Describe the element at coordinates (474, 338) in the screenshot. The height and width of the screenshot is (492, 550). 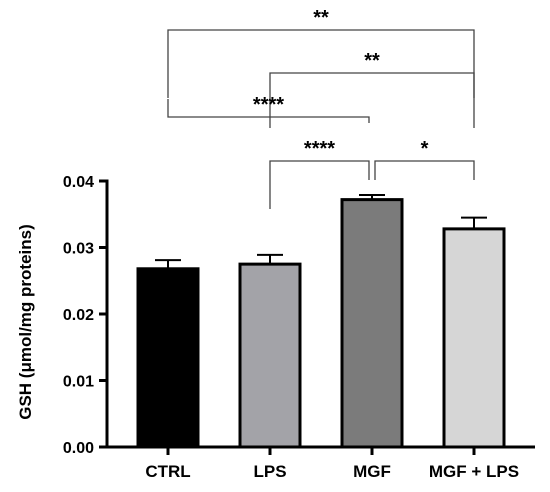
I see `bar-mgf-lps` at that location.